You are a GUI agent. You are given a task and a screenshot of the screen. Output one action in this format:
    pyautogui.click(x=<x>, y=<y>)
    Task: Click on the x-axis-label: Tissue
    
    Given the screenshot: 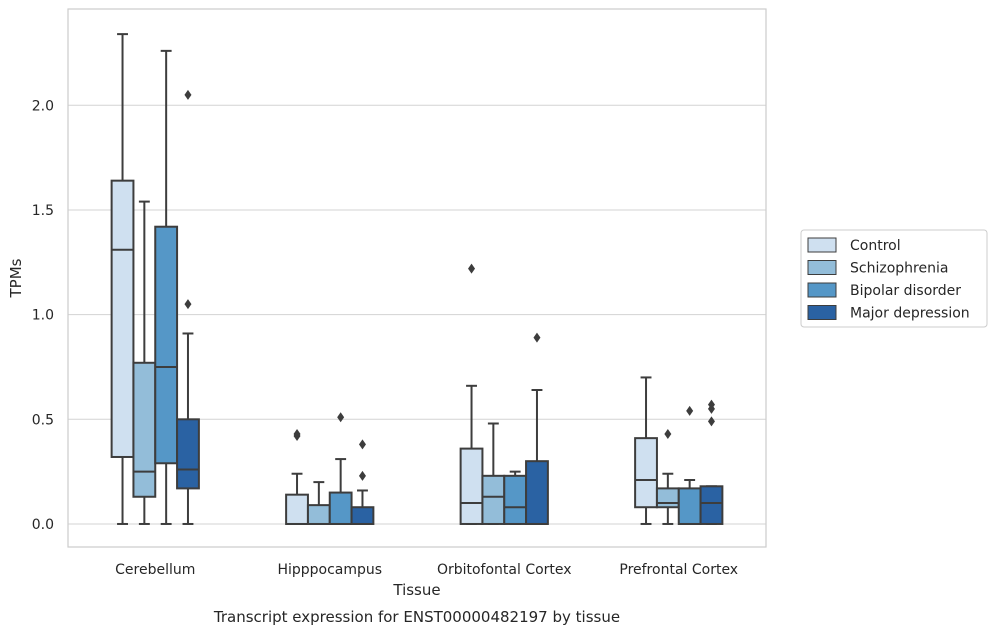 What is the action you would take?
    pyautogui.click(x=416, y=590)
    